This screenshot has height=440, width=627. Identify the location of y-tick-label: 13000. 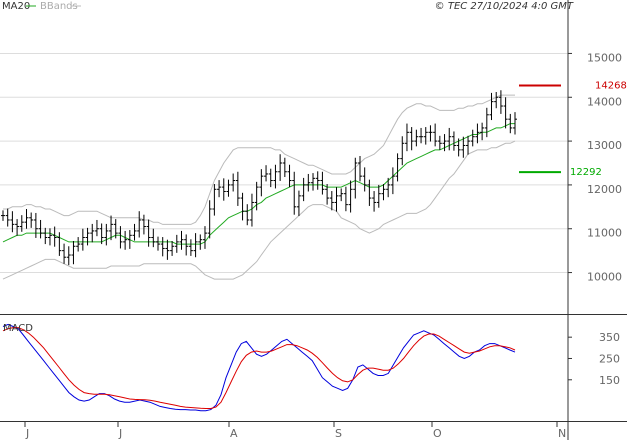
(604, 145).